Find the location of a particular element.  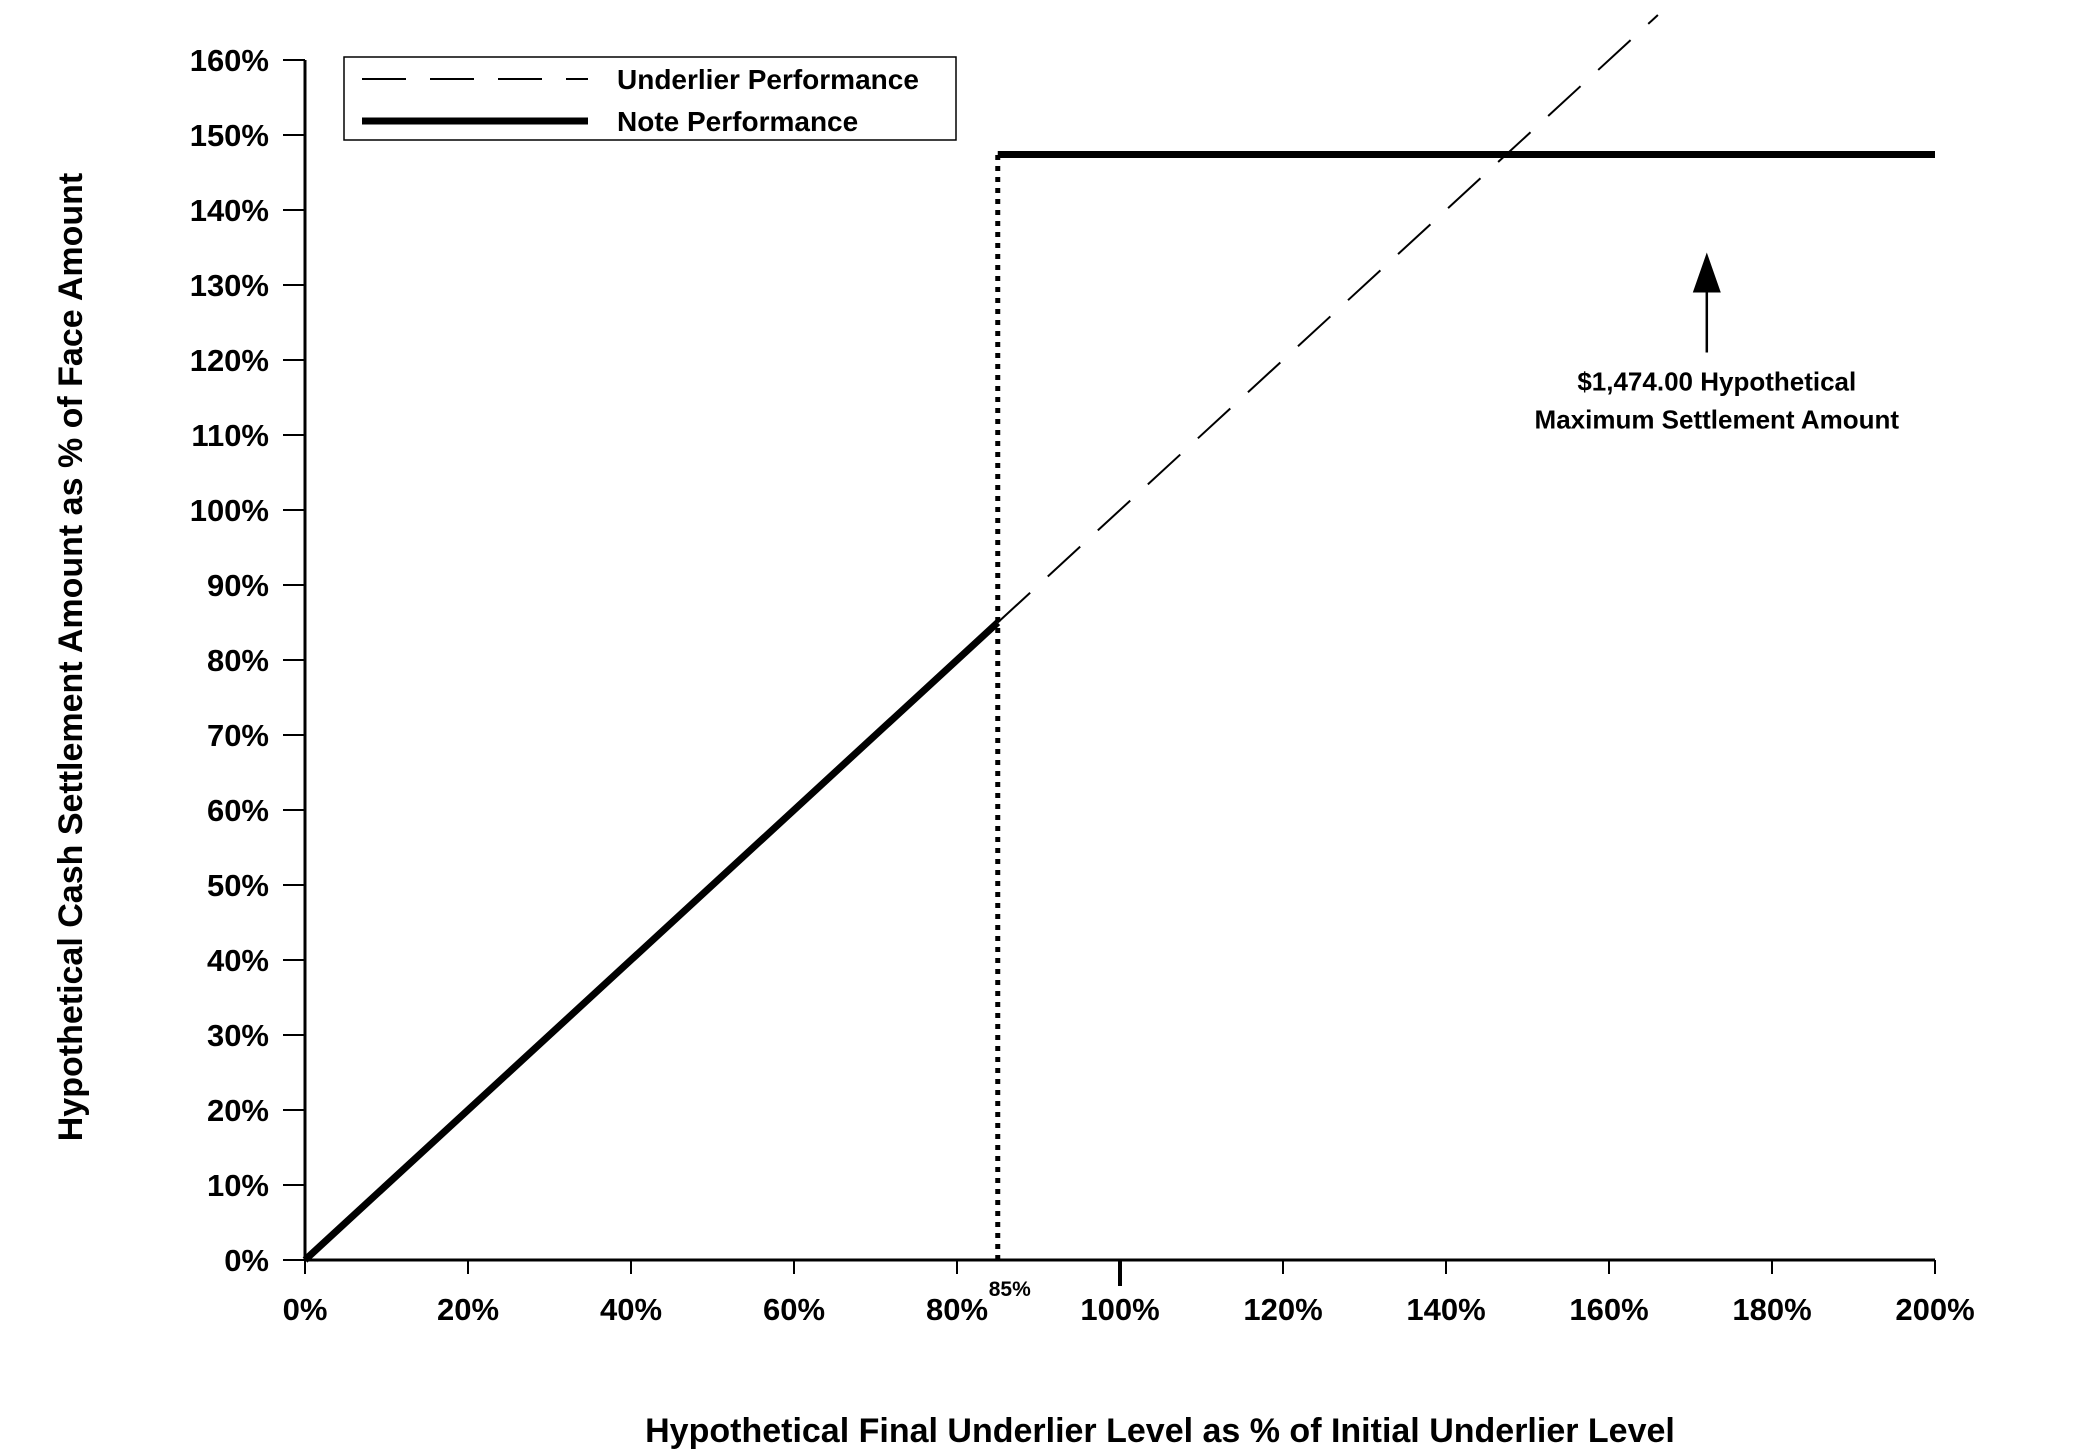

x-tick-label: 20% is located at coordinates (468, 1309).